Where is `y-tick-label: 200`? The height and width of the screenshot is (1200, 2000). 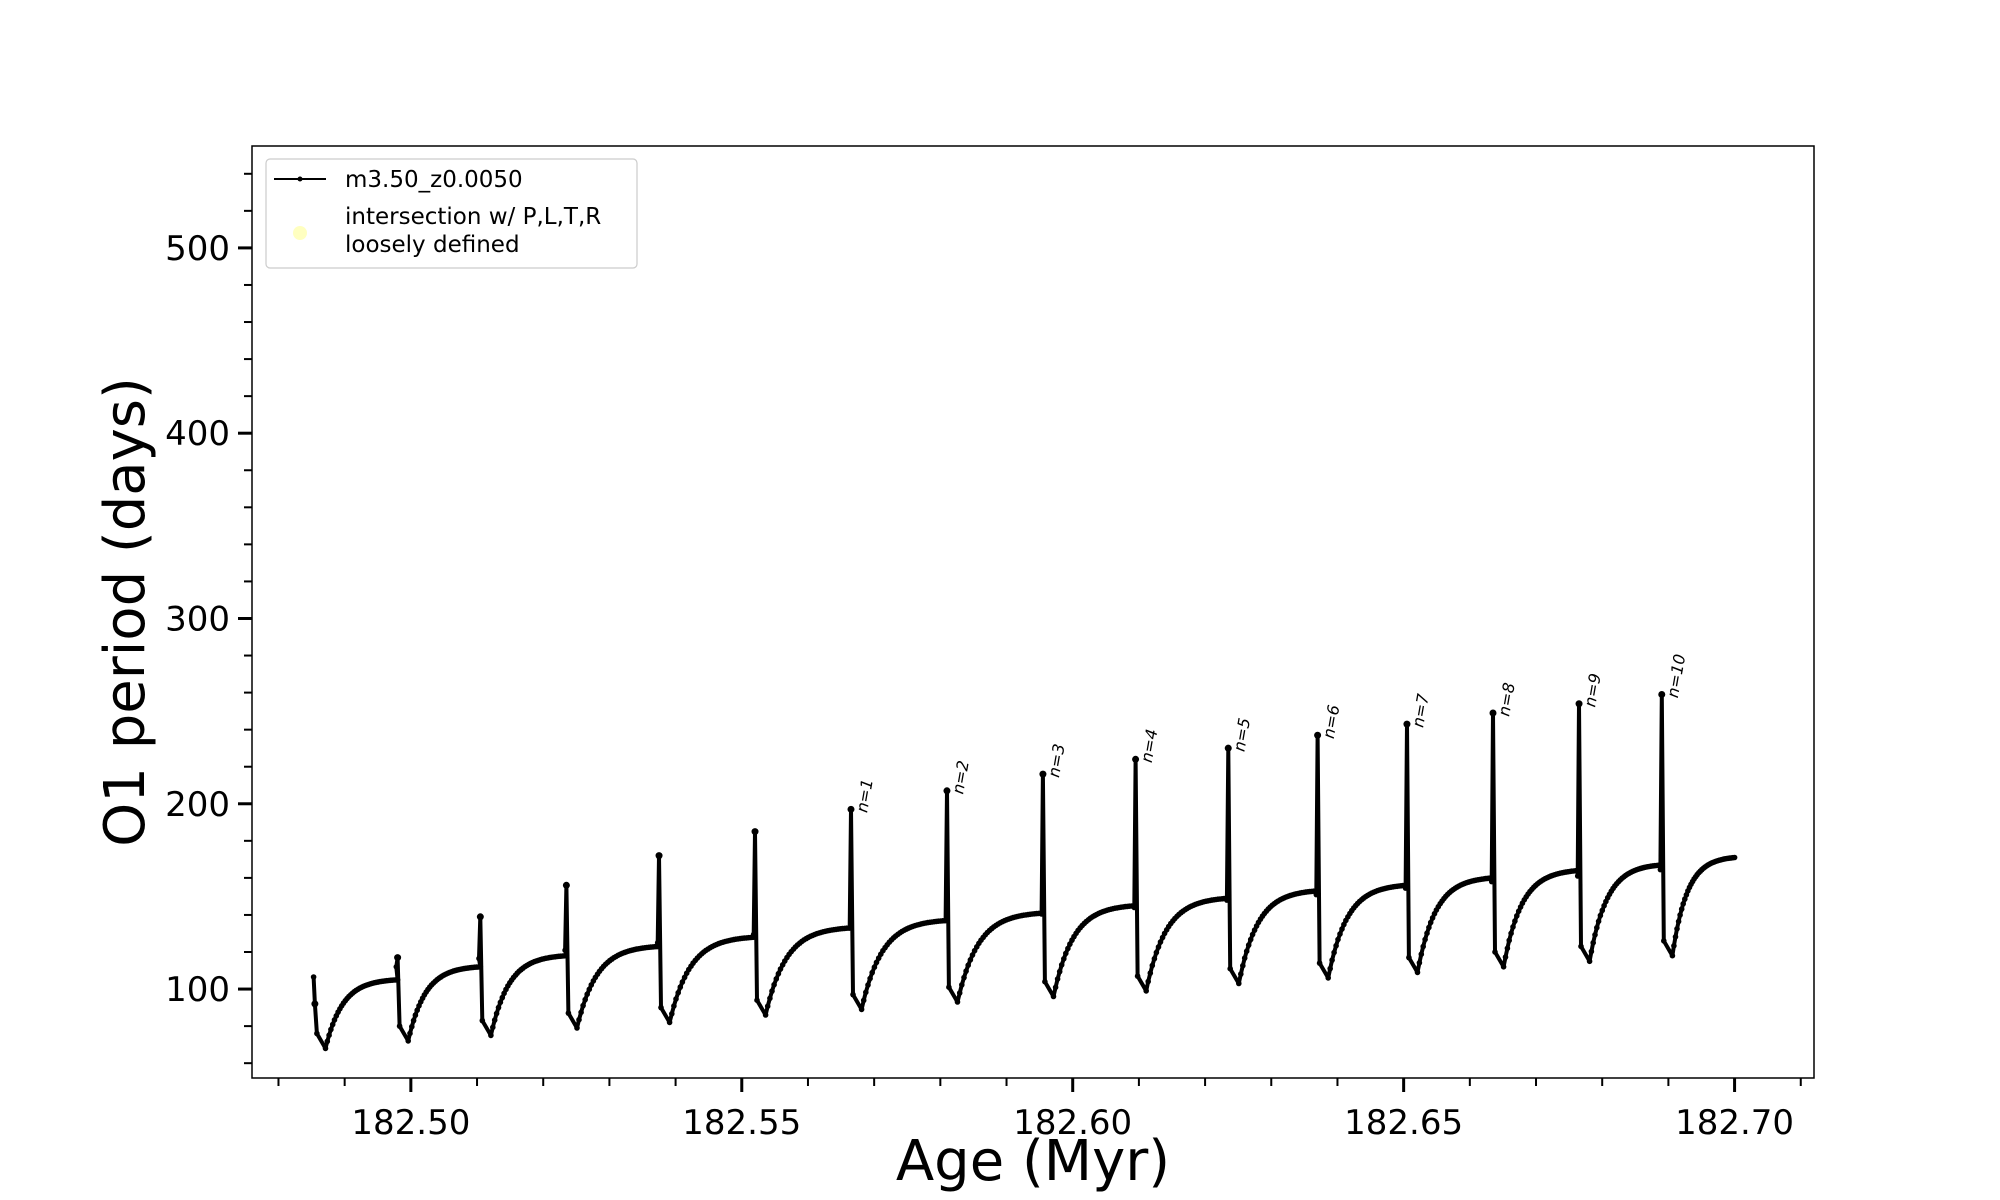
y-tick-label: 200 is located at coordinates (197, 805).